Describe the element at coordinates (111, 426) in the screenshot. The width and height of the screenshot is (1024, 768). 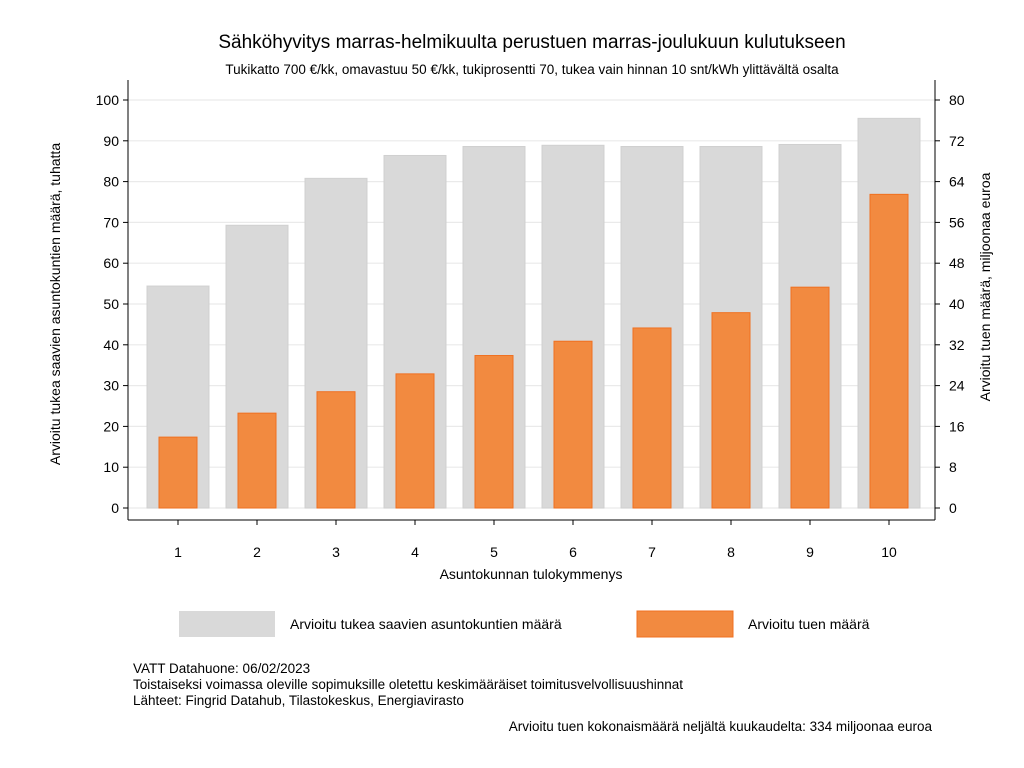
I see `y-left-tick-label: 20` at that location.